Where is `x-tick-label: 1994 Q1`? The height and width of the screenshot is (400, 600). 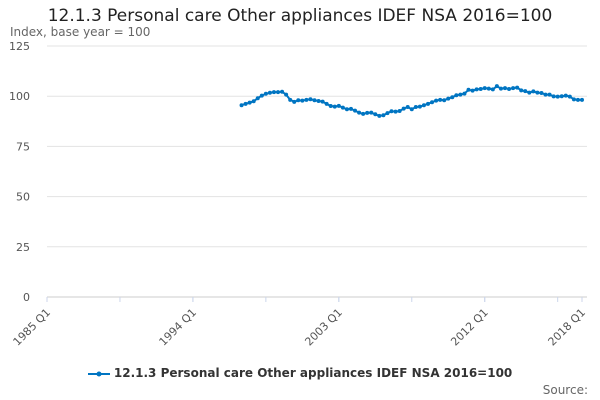 x-tick-label: 1994 Q1 is located at coordinates (177, 327).